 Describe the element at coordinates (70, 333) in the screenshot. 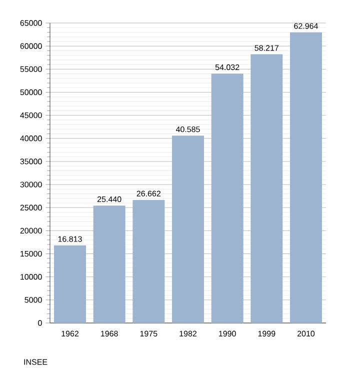

I see `x-tick-label: 1962` at that location.